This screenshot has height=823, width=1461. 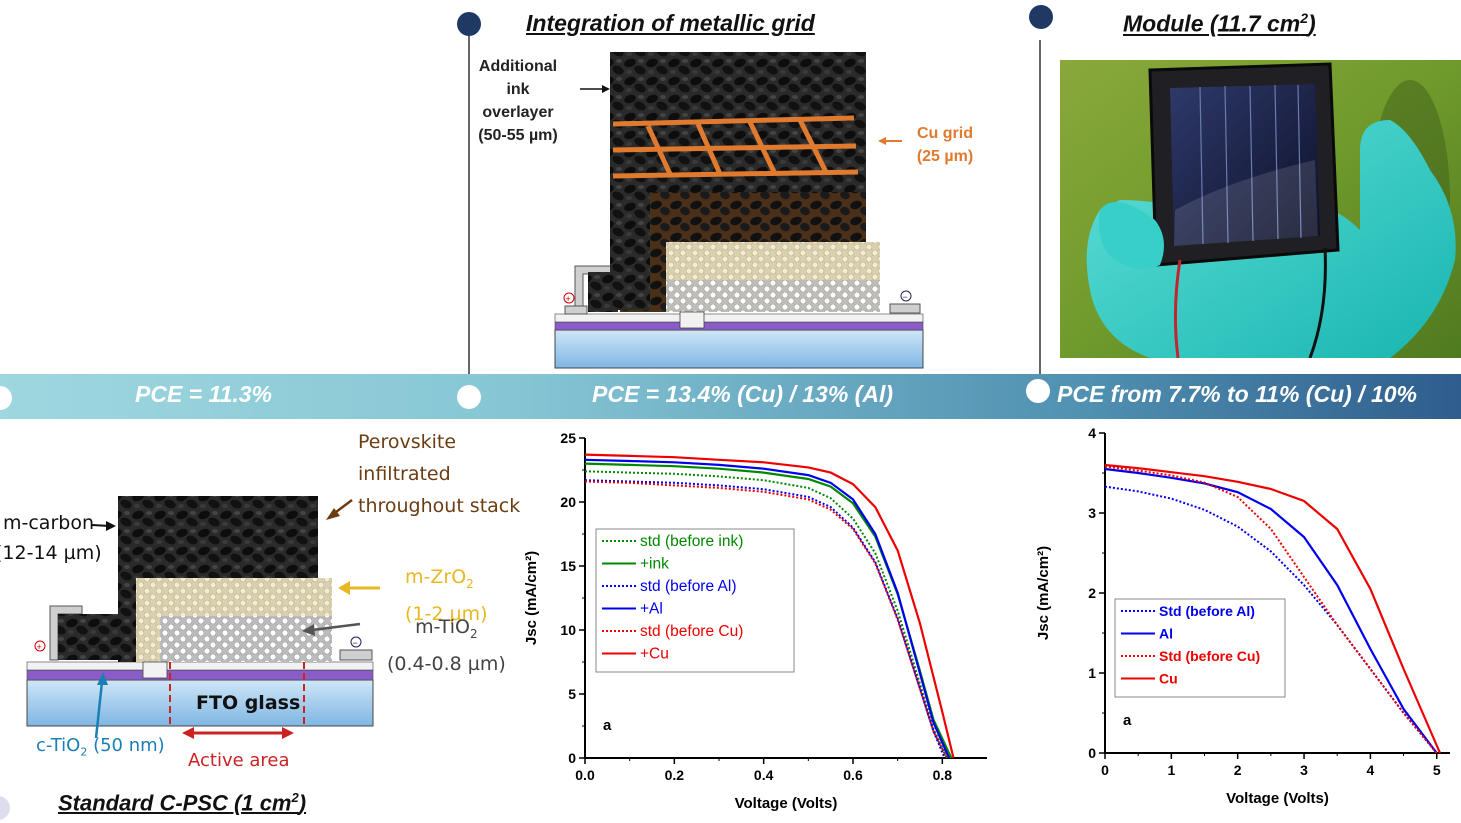 I want to click on cu-label-line1: Cu grid, so click(x=945, y=133).